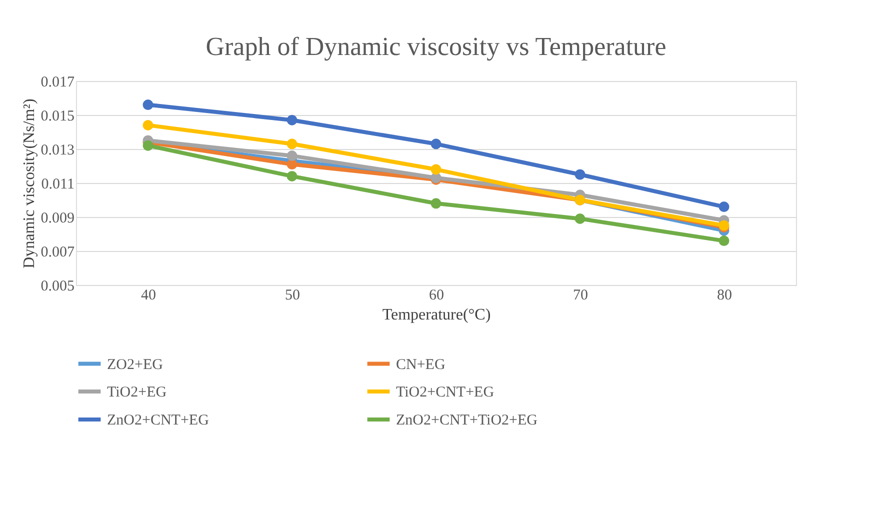 The image size is (876, 508). I want to click on chart-title: Graph of Dynamic viscosity vs Temperature, so click(436, 46).